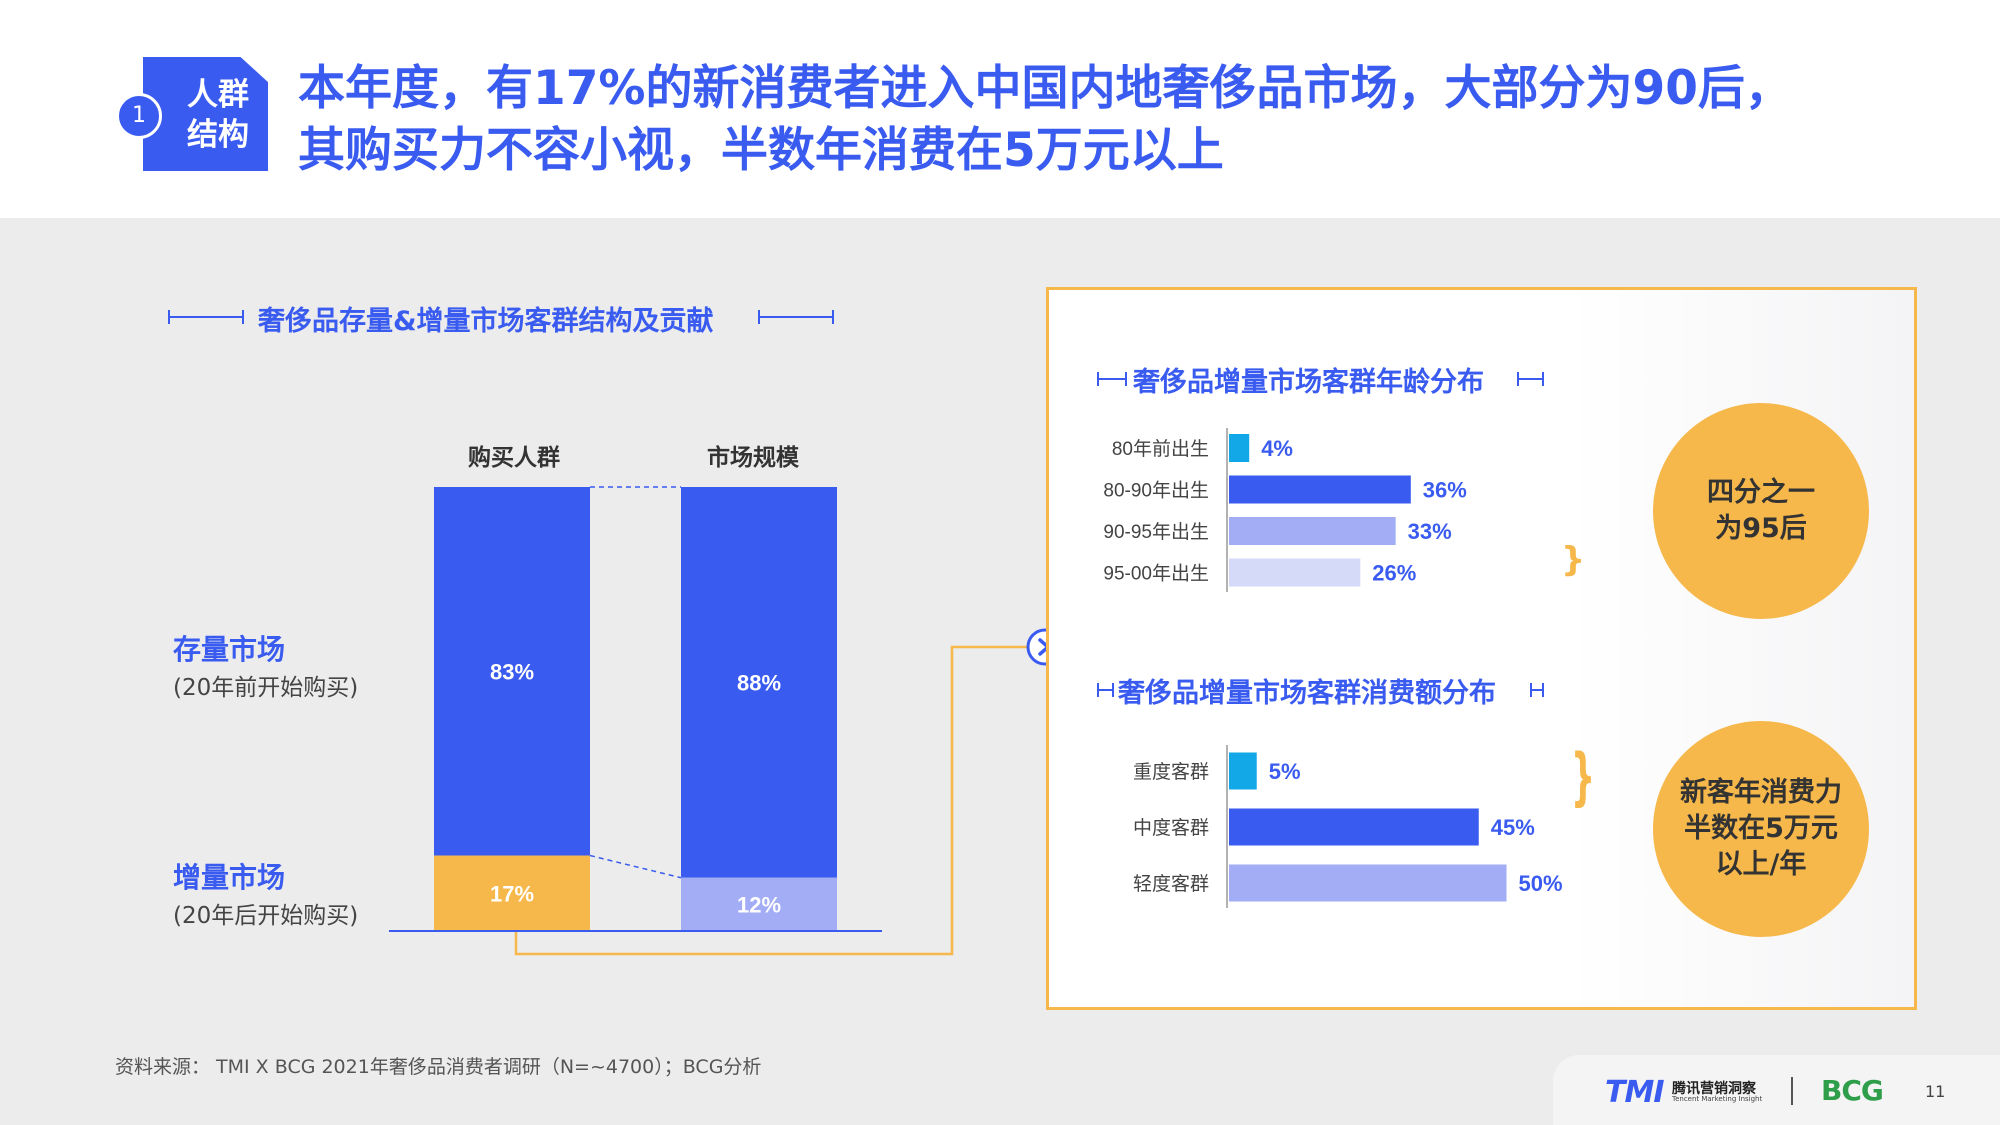  Describe the element at coordinates (1541, 883) in the screenshot. I see `spend-value-2: 50%` at that location.